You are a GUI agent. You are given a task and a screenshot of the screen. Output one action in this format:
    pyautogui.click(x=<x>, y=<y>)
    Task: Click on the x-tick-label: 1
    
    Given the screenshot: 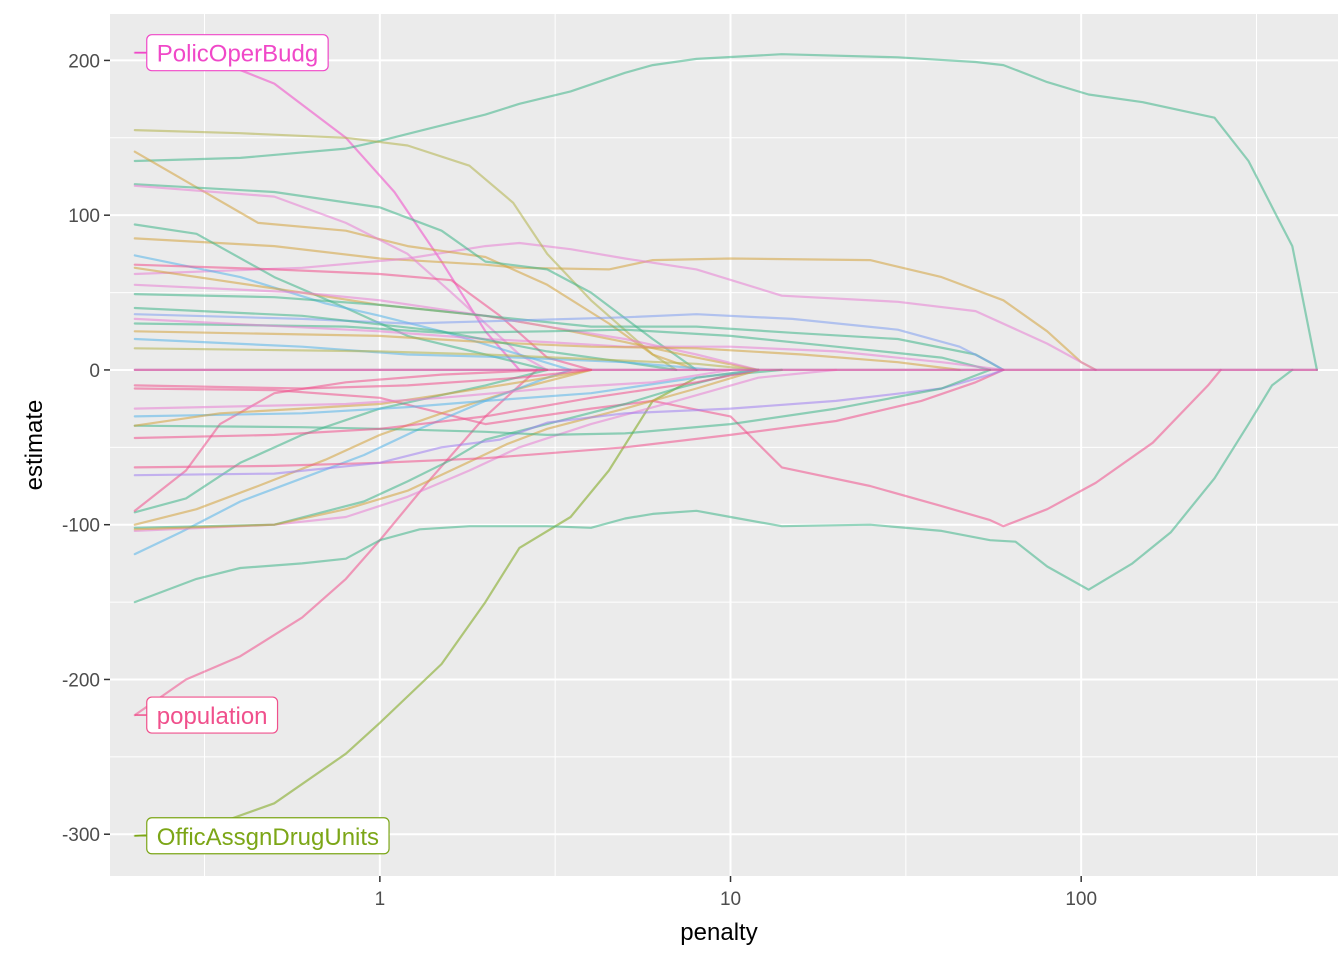 What is the action you would take?
    pyautogui.click(x=380, y=899)
    